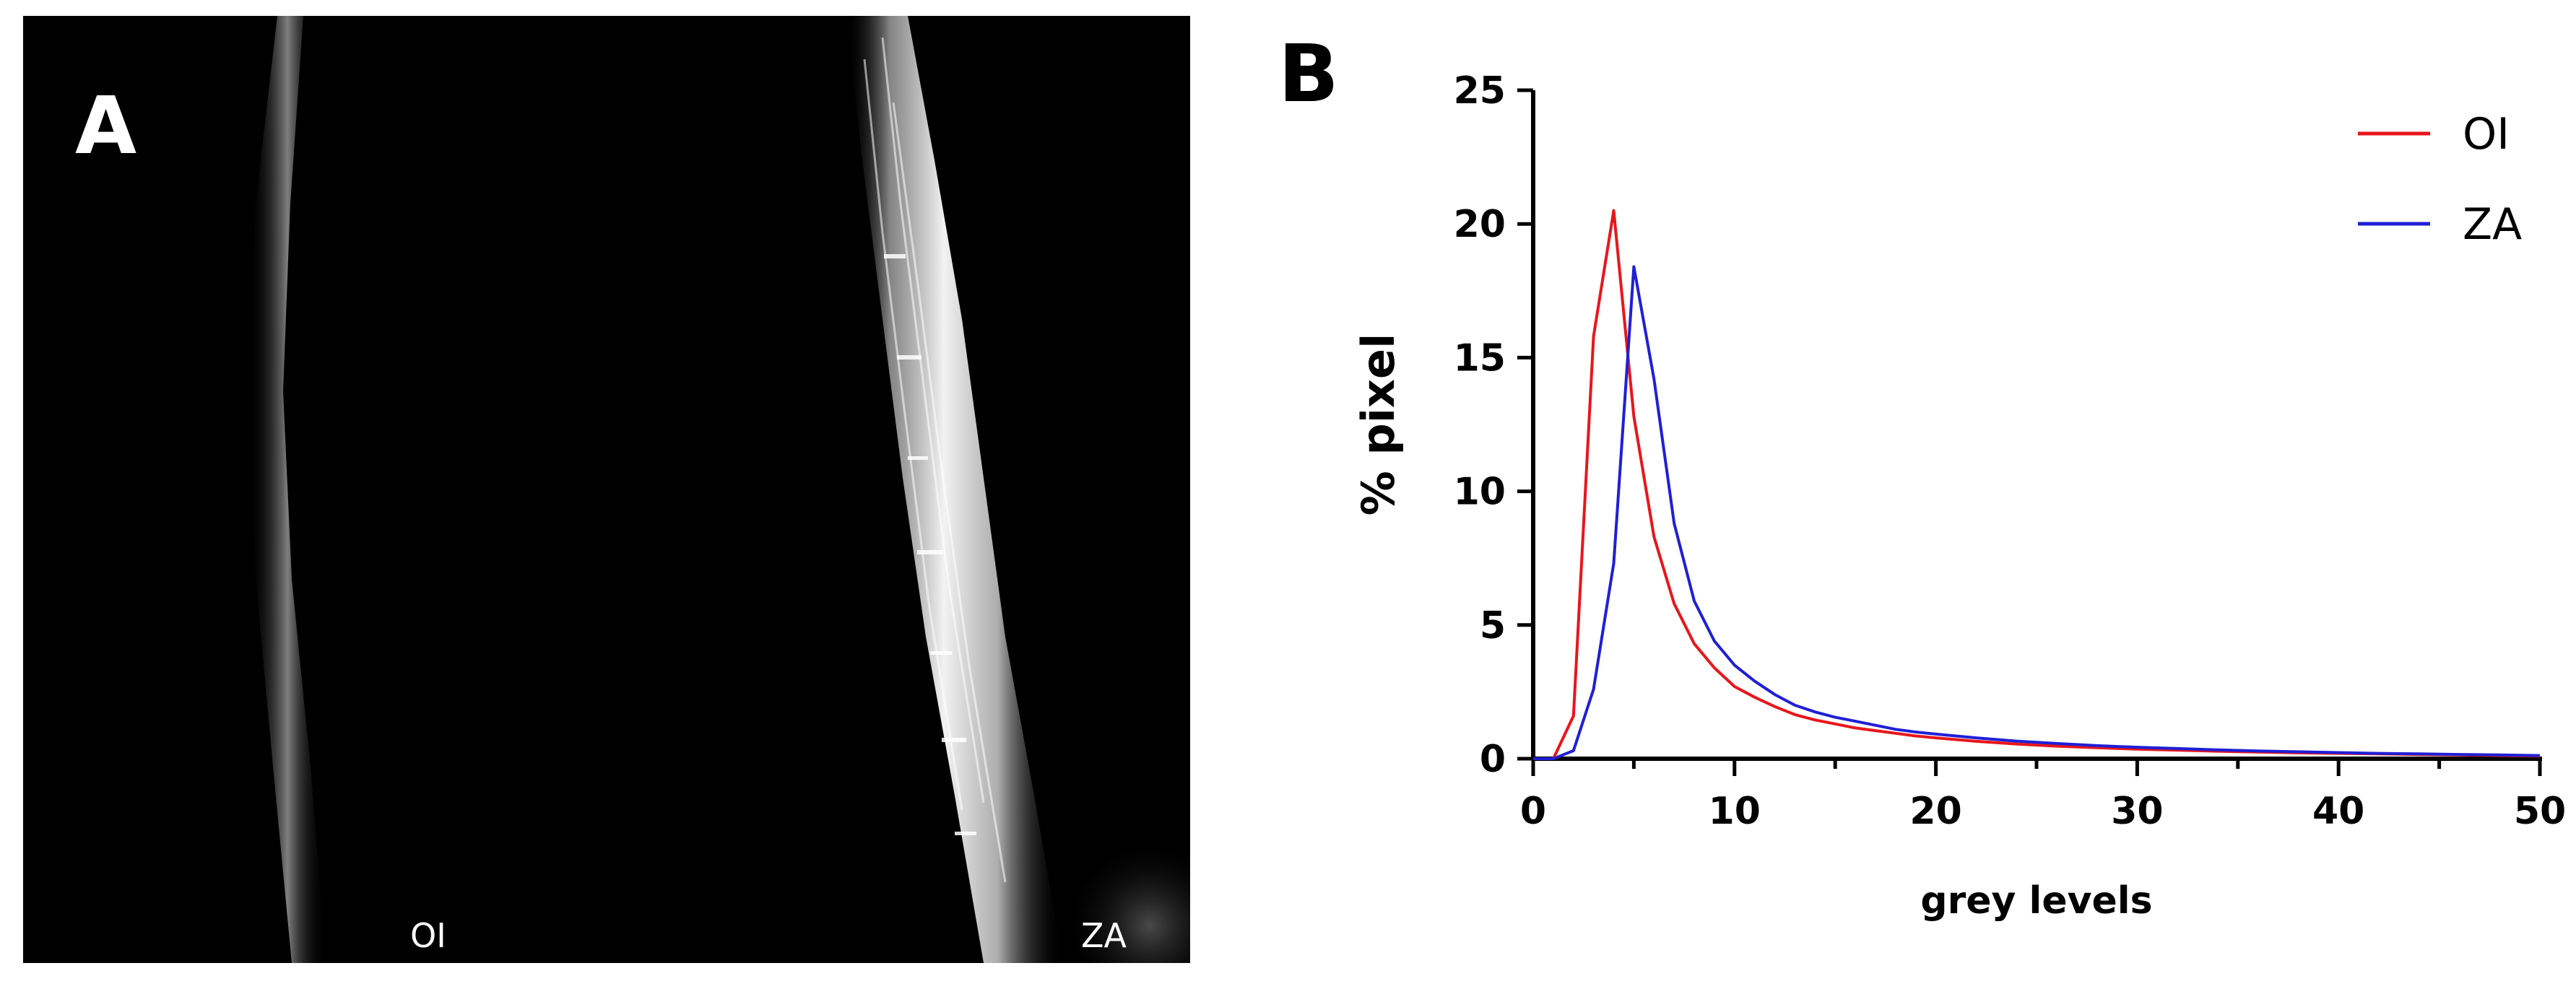 This screenshot has width=2576, height=989. Describe the element at coordinates (1735, 811) in the screenshot. I see `x-tick-label: 10` at that location.